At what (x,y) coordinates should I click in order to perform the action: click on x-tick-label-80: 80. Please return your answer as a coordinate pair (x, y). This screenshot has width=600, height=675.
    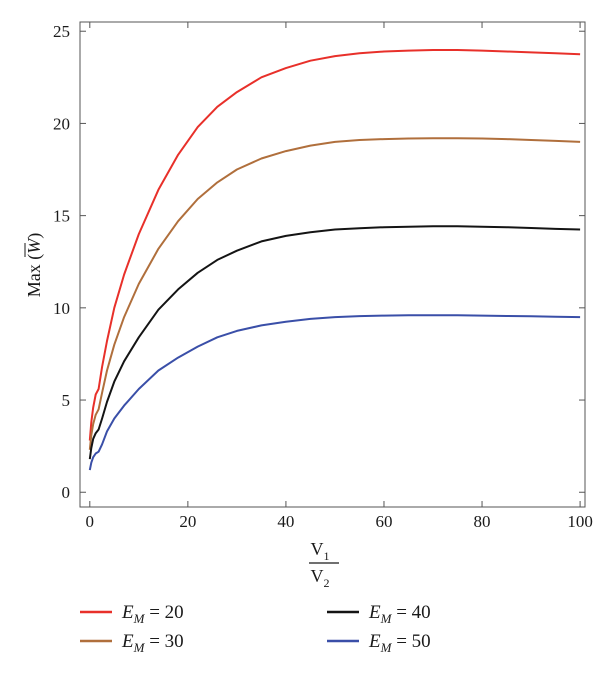
    Looking at the image, I should click on (482, 521).